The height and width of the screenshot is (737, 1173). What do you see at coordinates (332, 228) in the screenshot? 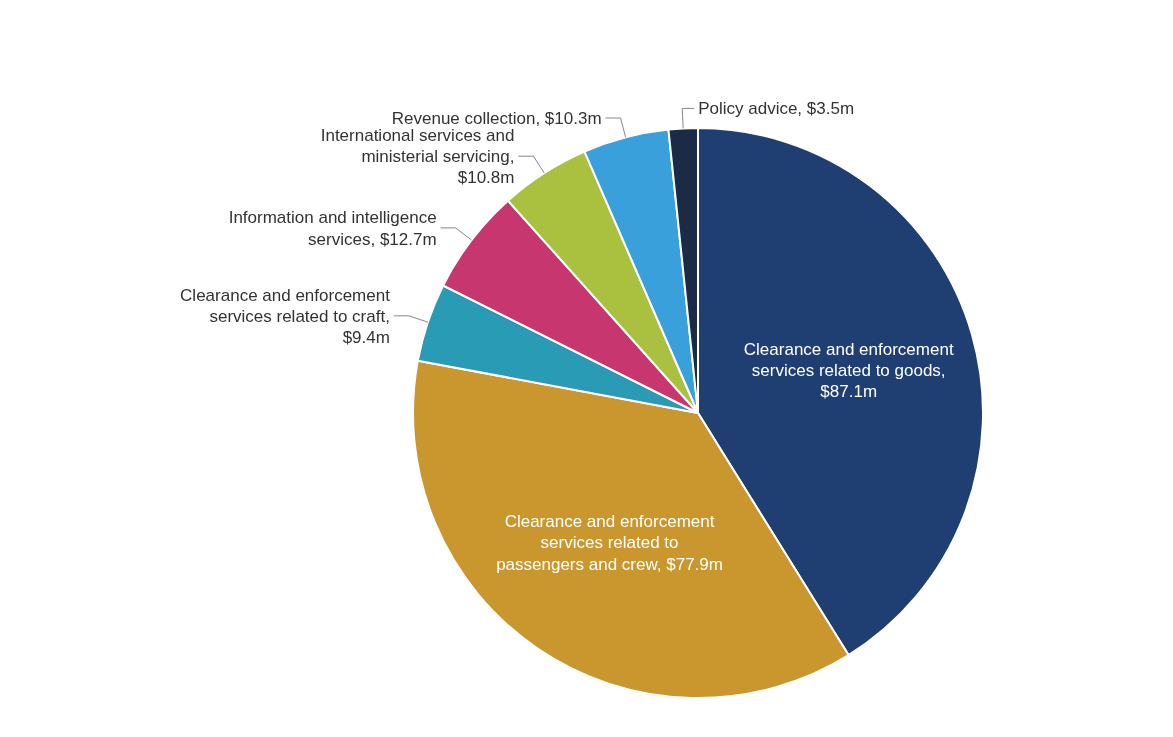
I see `slice-label: Information and intelligence services, $12.7m` at bounding box center [332, 228].